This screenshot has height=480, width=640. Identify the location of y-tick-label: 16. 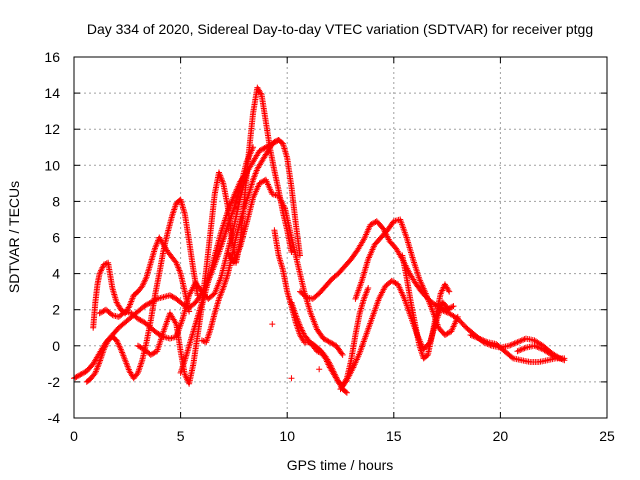
(52, 57).